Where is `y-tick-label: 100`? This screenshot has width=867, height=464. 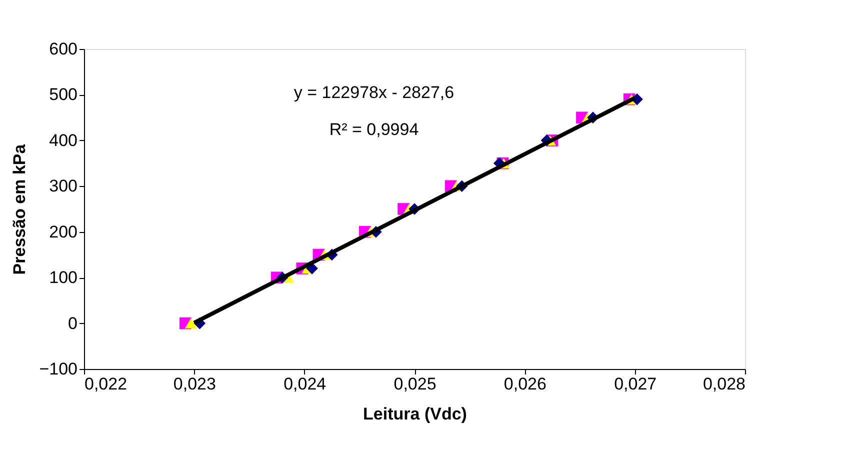
y-tick-label: 100 is located at coordinates (63, 278).